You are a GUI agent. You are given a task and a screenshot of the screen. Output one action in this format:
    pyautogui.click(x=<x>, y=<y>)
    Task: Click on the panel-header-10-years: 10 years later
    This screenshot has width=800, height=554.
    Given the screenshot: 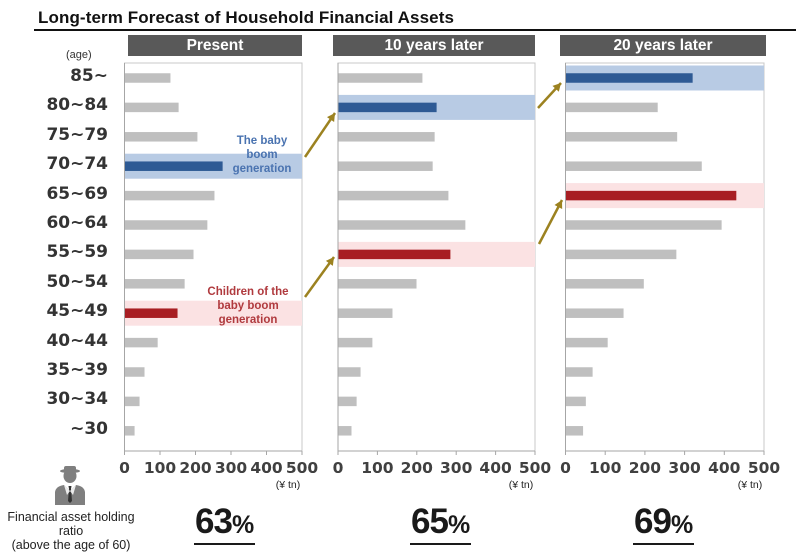 What is the action you would take?
    pyautogui.click(x=434, y=45)
    